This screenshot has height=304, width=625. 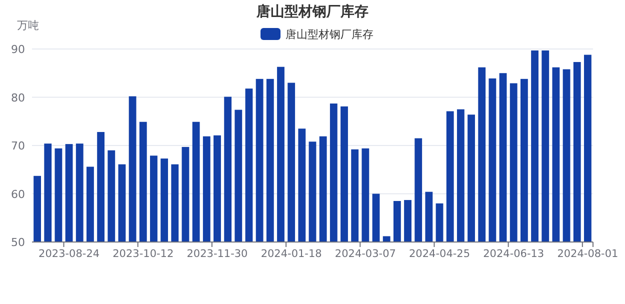 I want to click on x-tick-label: 2024-08-01, so click(x=587, y=254).